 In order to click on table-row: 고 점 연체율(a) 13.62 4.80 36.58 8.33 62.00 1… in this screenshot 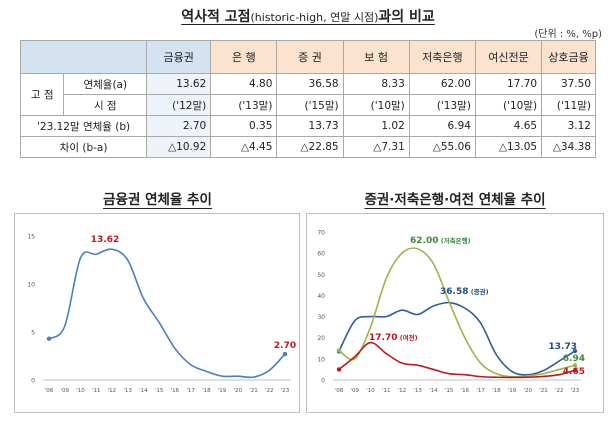, I will do `click(307, 94)`.